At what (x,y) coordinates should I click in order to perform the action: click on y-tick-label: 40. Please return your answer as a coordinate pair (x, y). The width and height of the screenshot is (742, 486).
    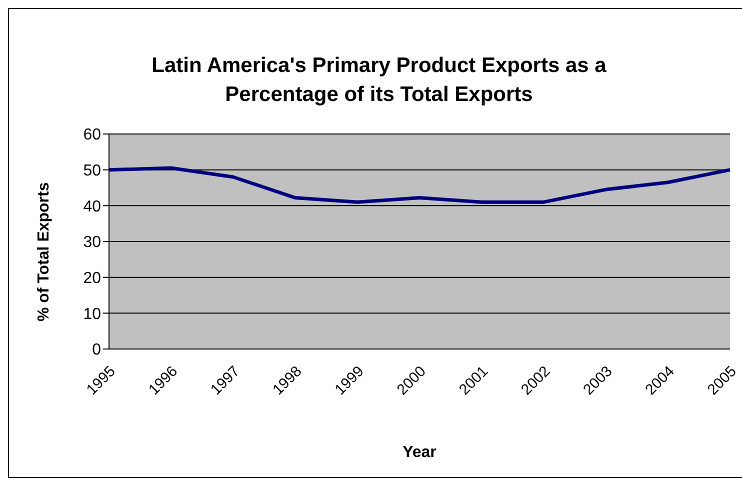
    Looking at the image, I should click on (92, 207).